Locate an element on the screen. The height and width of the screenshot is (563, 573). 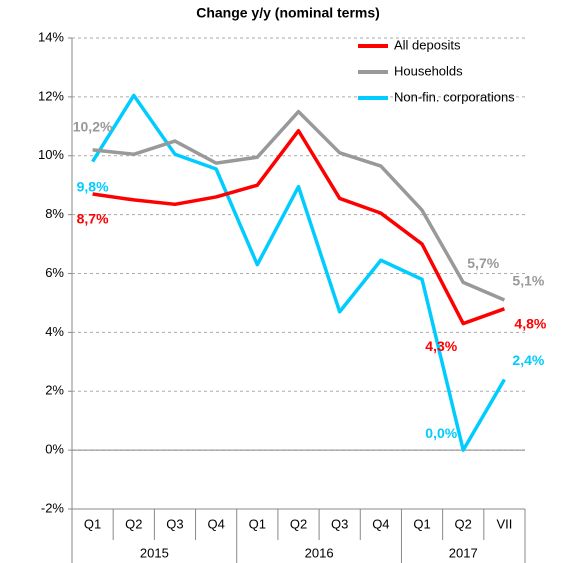
legend-label: Non-fin. corporations is located at coordinates (454, 96).